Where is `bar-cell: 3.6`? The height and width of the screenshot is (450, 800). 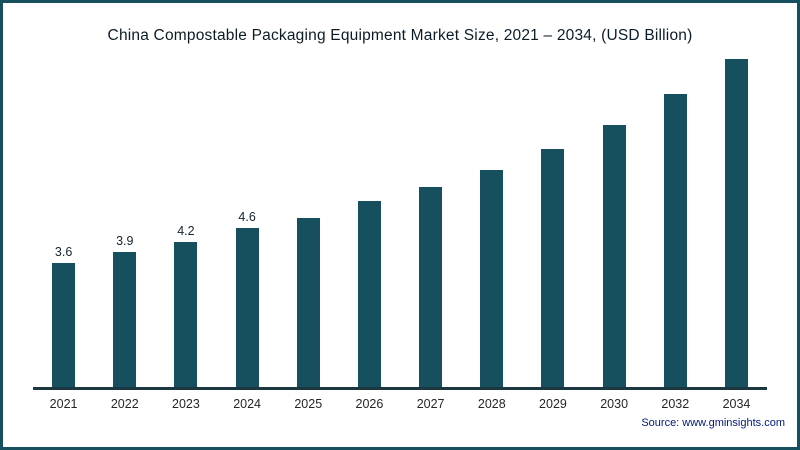
bar-cell: 3.6 is located at coordinates (63, 316).